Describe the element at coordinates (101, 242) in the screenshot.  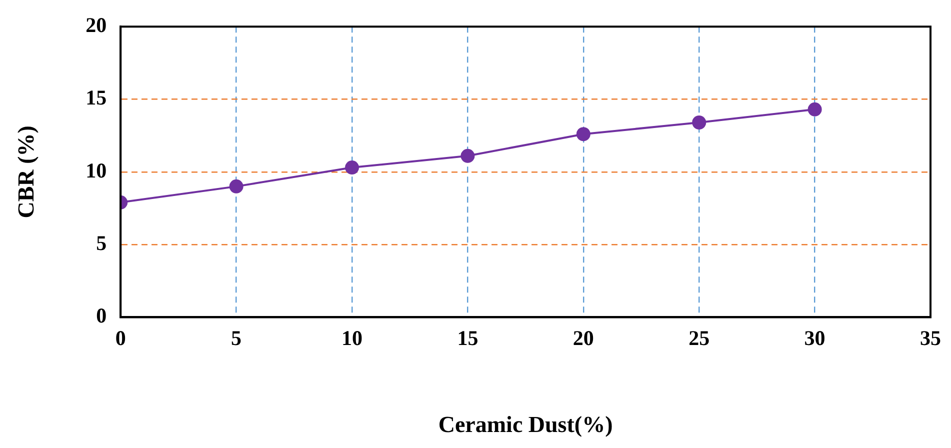
I see `y-tick-label: 5` at that location.